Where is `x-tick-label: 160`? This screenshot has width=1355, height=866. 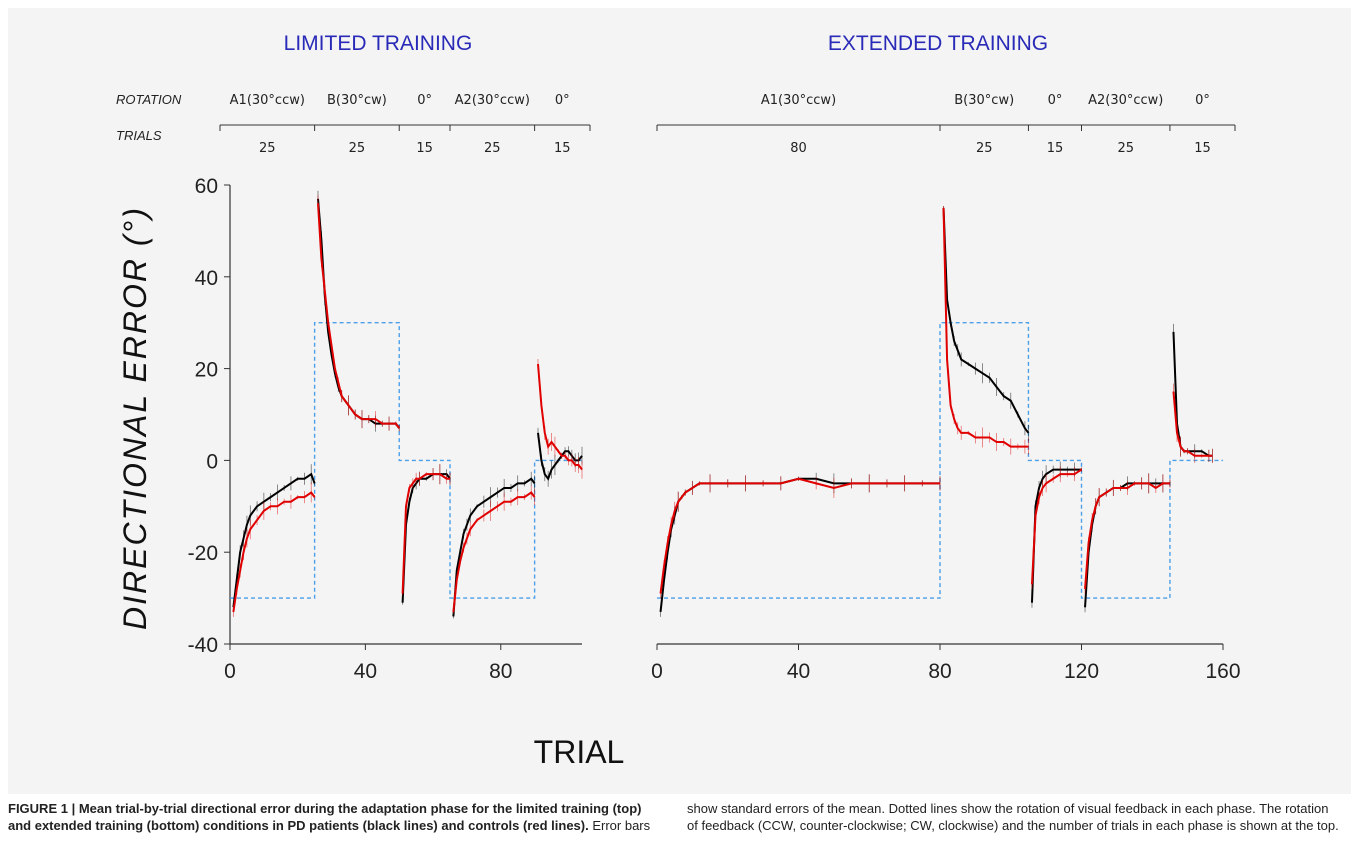 x-tick-label: 160 is located at coordinates (1222, 671).